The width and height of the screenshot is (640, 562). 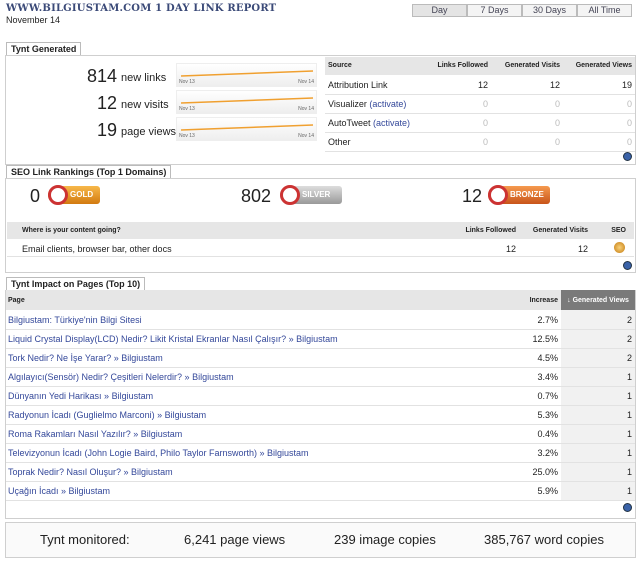 What do you see at coordinates (340, 65) in the screenshot?
I see `column-header: Source` at bounding box center [340, 65].